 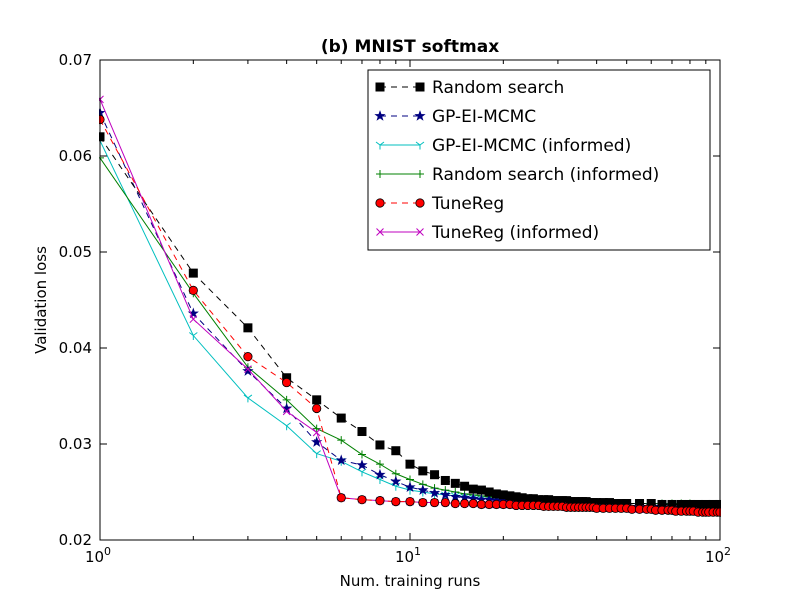 I want to click on legend-entry: GP-EI-MCMC, so click(x=455, y=117).